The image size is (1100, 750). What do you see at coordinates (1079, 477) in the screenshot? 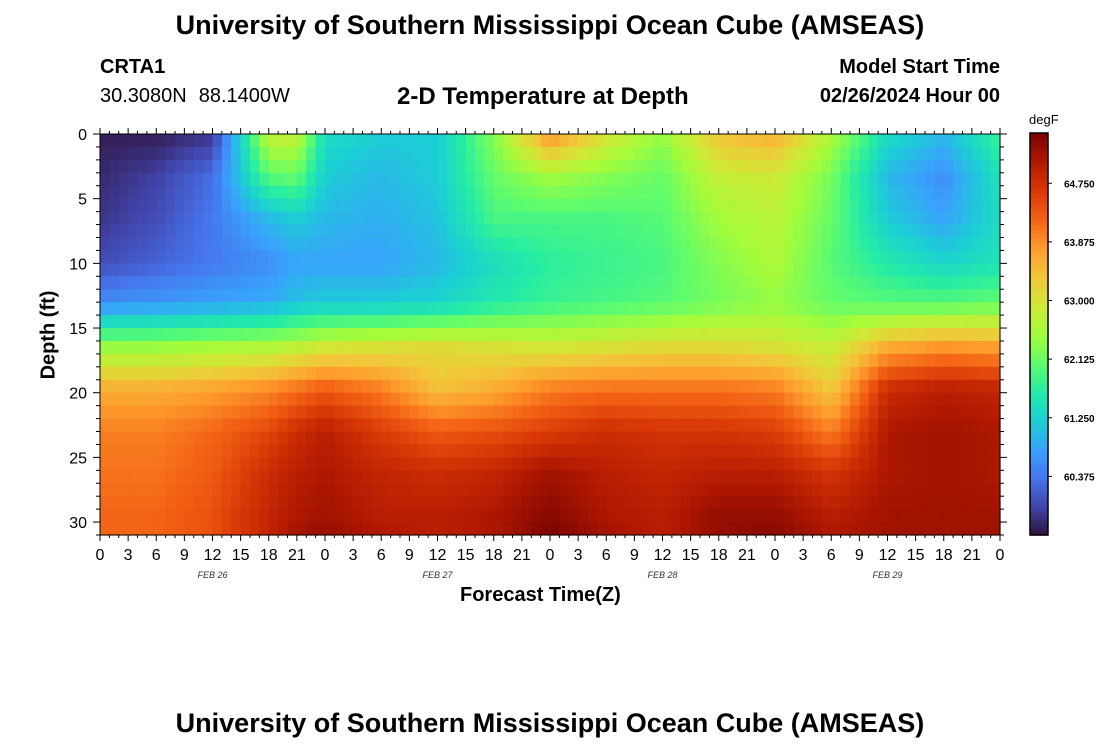
I see `colorbar-tick-label: 60.375` at bounding box center [1079, 477].